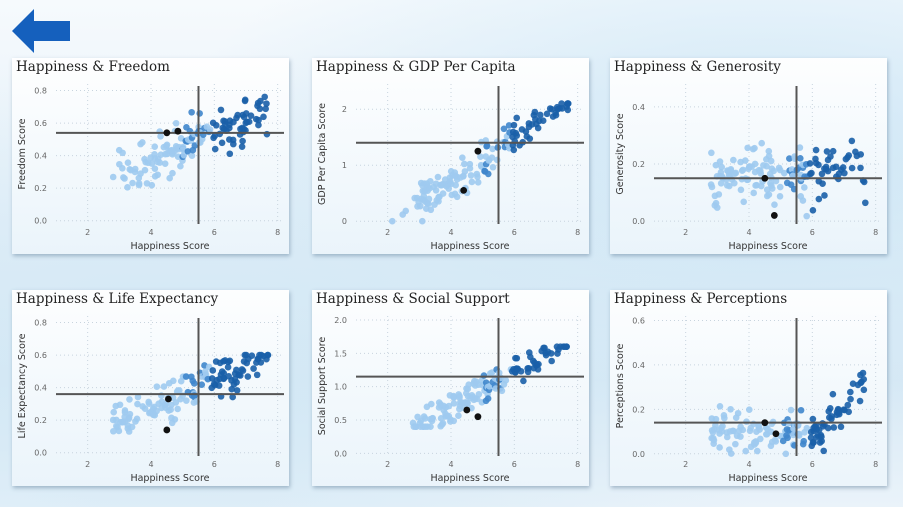 This screenshot has height=507, width=903. Describe the element at coordinates (701, 299) in the screenshot. I see `chart-title: Happiness & Perceptions` at that location.